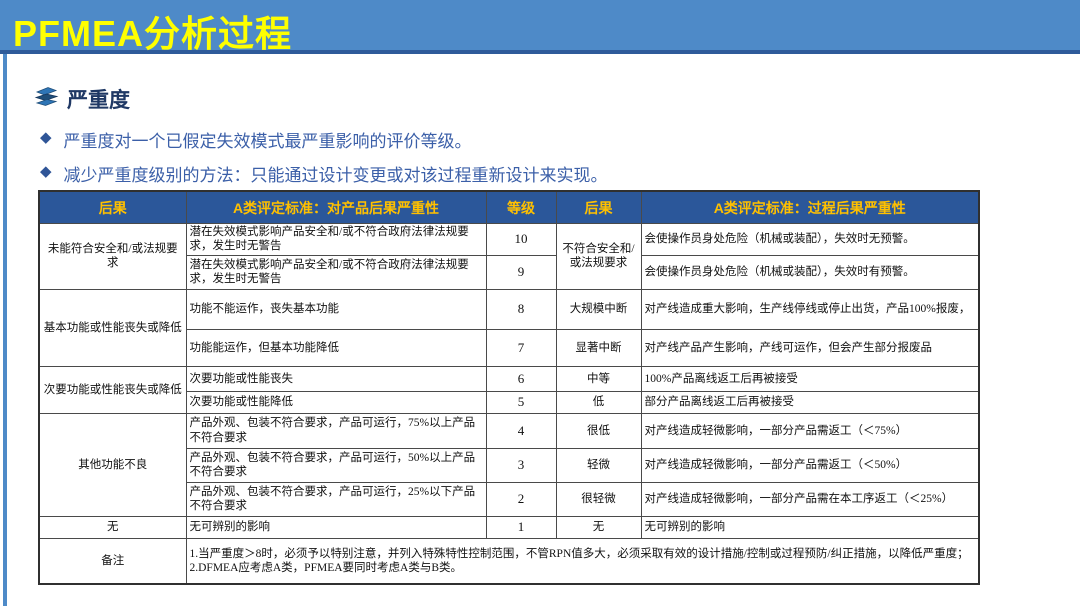 The width and height of the screenshot is (1080, 606). Describe the element at coordinates (521, 499) in the screenshot. I see `table-cell: 2` at that location.